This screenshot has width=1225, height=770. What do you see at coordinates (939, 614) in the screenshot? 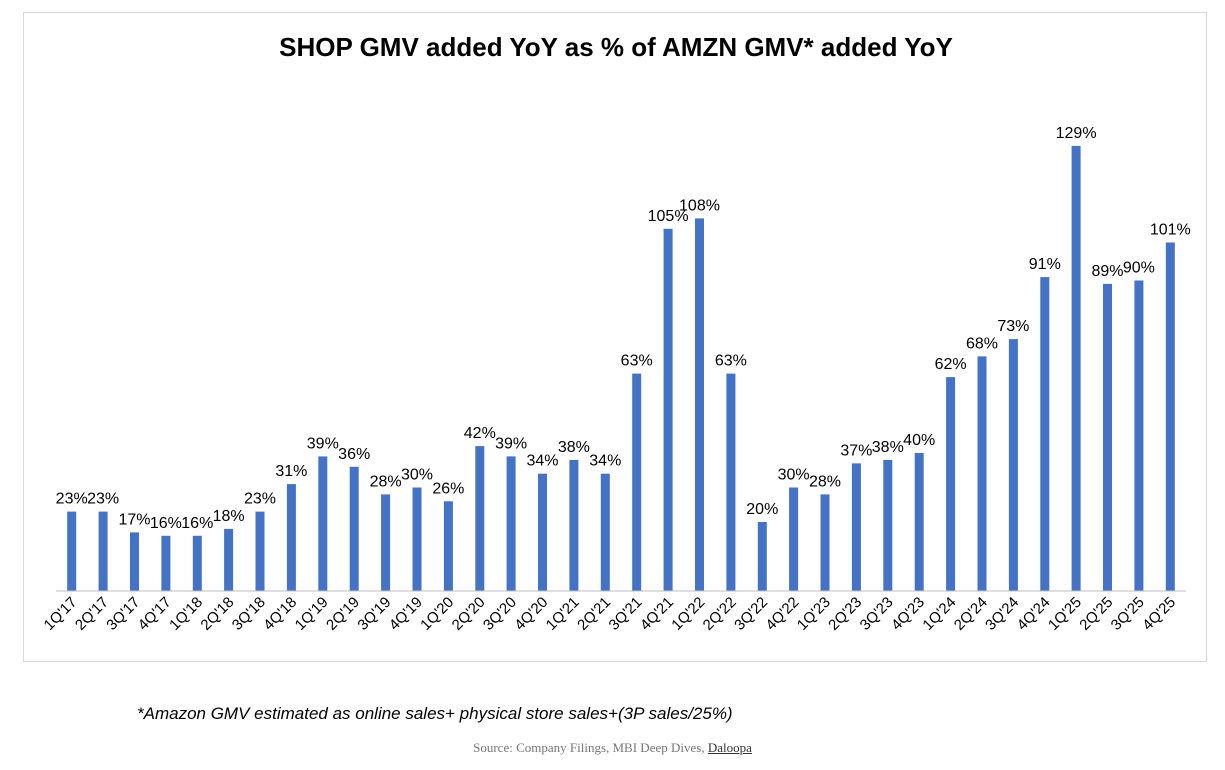
I see `x-tick-1Q'24: 1Q'24` at bounding box center [939, 614].